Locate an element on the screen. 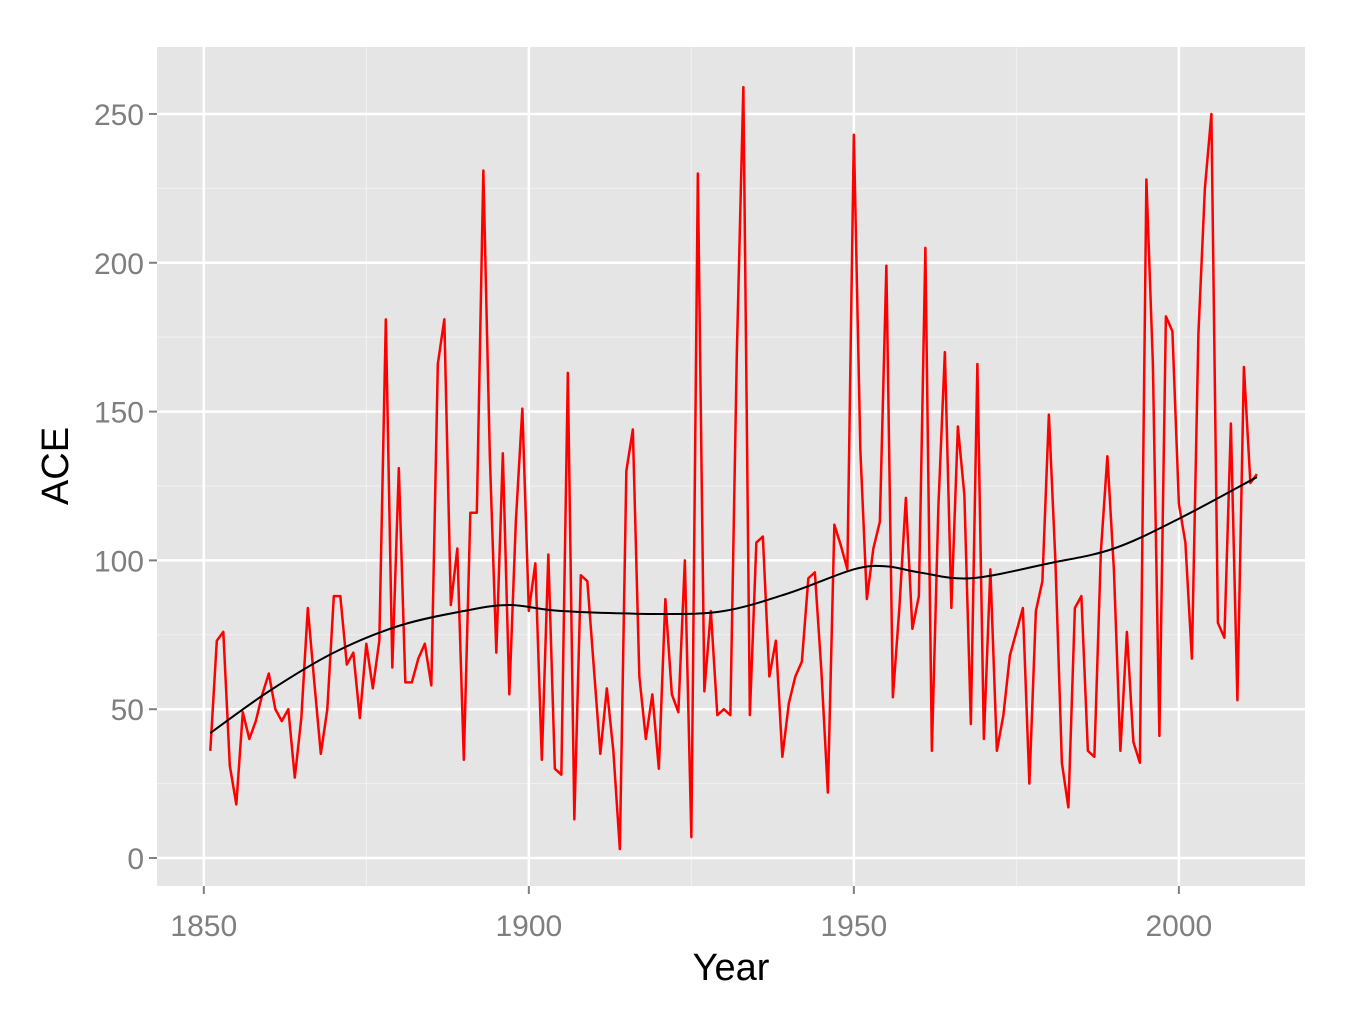 Image resolution: width=1355 pixels, height=1016 pixels. x-axis-label: Year is located at coordinates (731, 968).